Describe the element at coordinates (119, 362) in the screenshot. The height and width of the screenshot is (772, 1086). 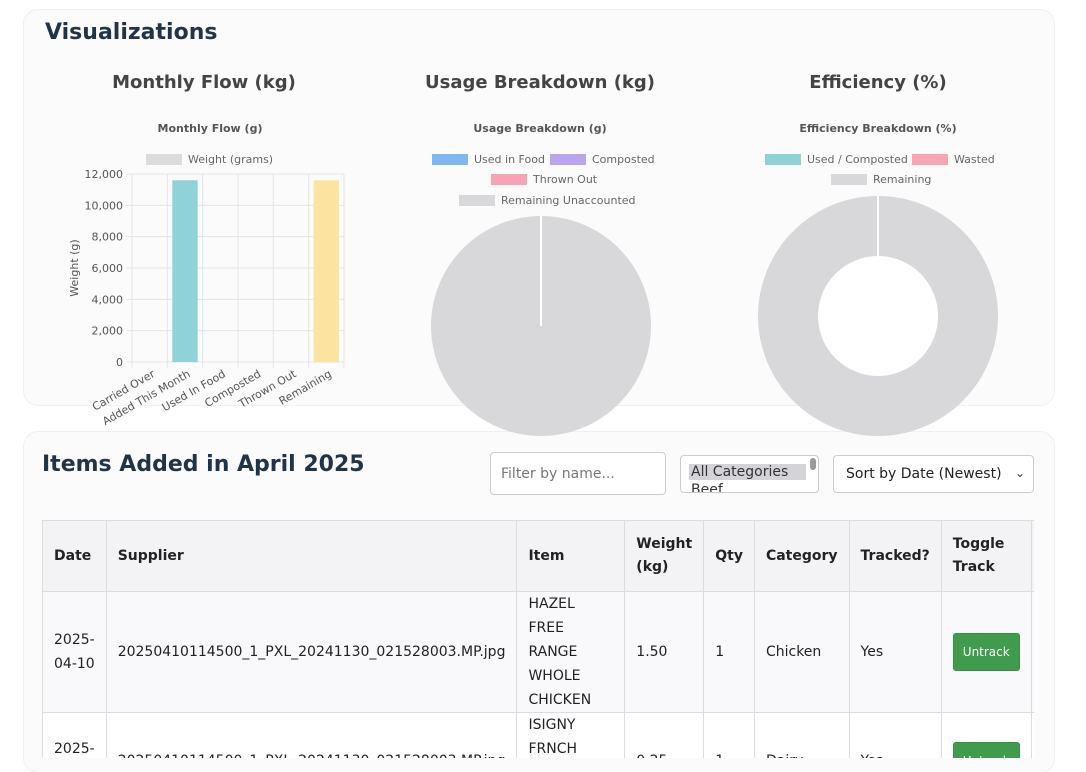
I see `y-tick-label: 0` at that location.